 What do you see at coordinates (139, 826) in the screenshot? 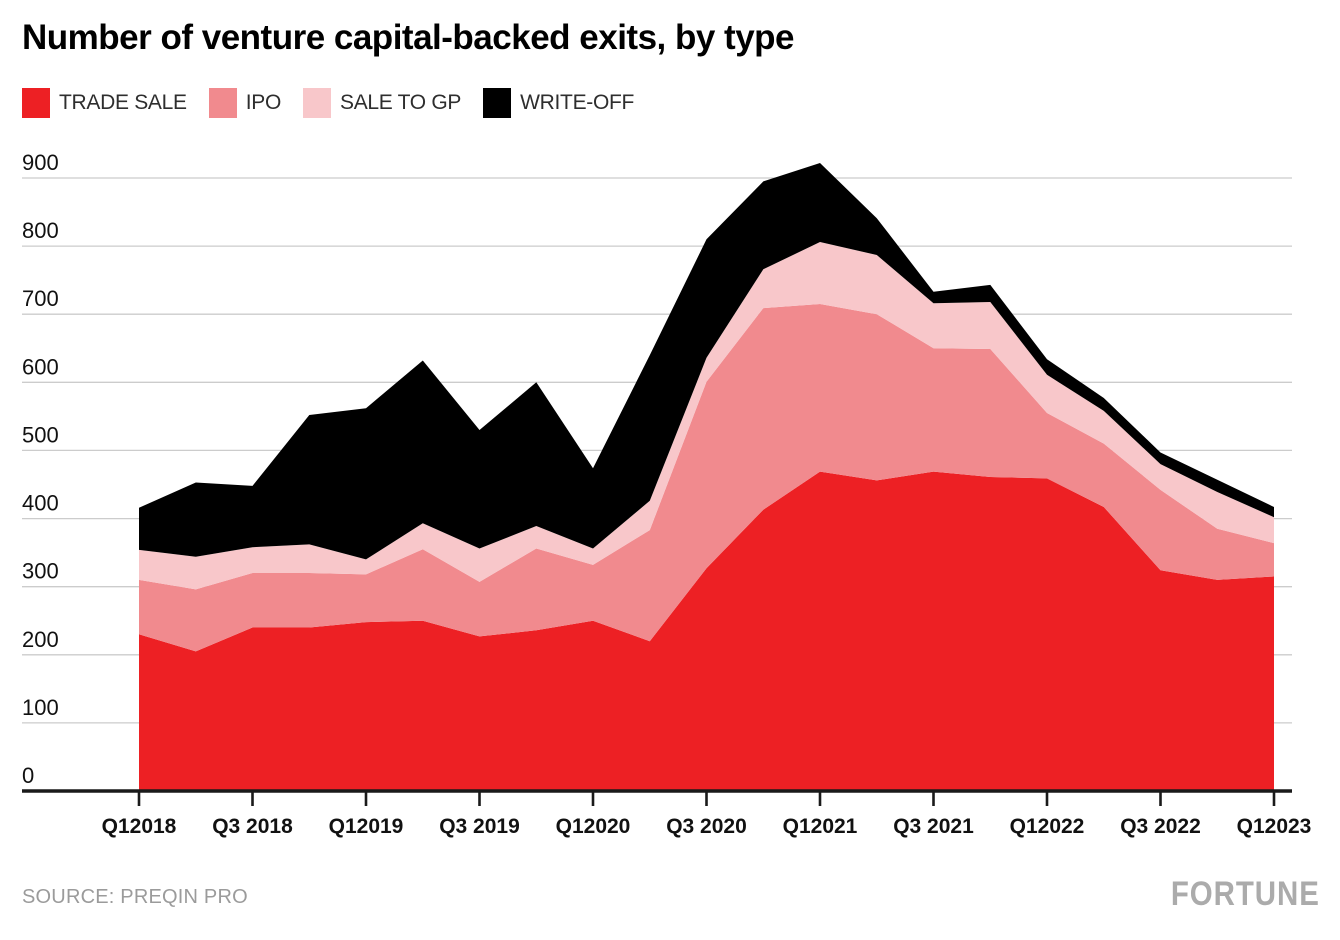
I see `x-tick-label: Q12018` at bounding box center [139, 826].